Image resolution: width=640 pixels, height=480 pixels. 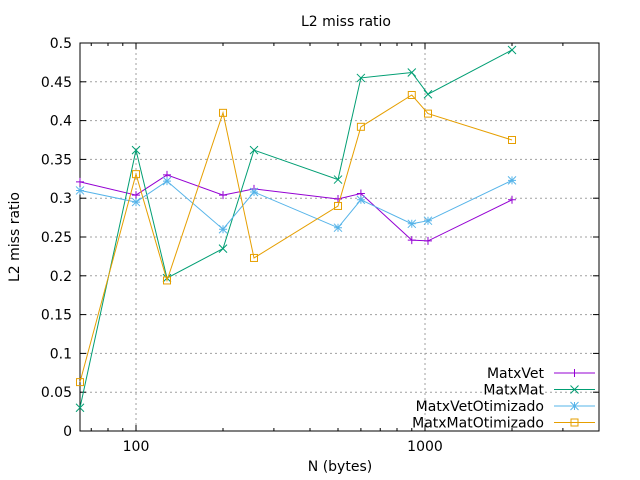 I want to click on legend-entry: MatxVet, so click(x=541, y=374).